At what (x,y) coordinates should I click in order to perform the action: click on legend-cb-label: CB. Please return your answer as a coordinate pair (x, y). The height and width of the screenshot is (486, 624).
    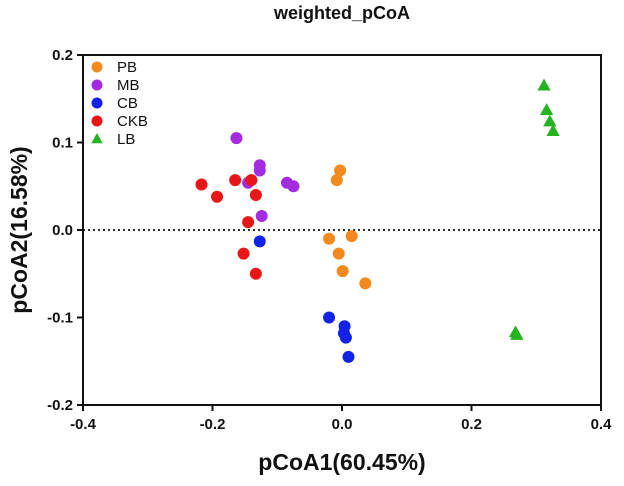
    Looking at the image, I should click on (127, 103).